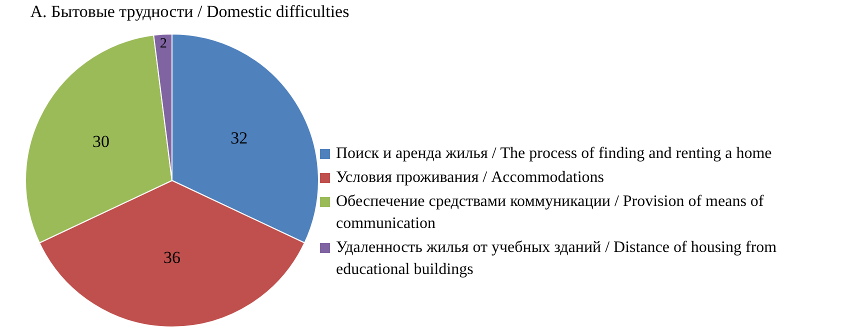 Image resolution: width=865 pixels, height=331 pixels. Describe the element at coordinates (239, 138) in the screenshot. I see `data-label: 32` at that location.